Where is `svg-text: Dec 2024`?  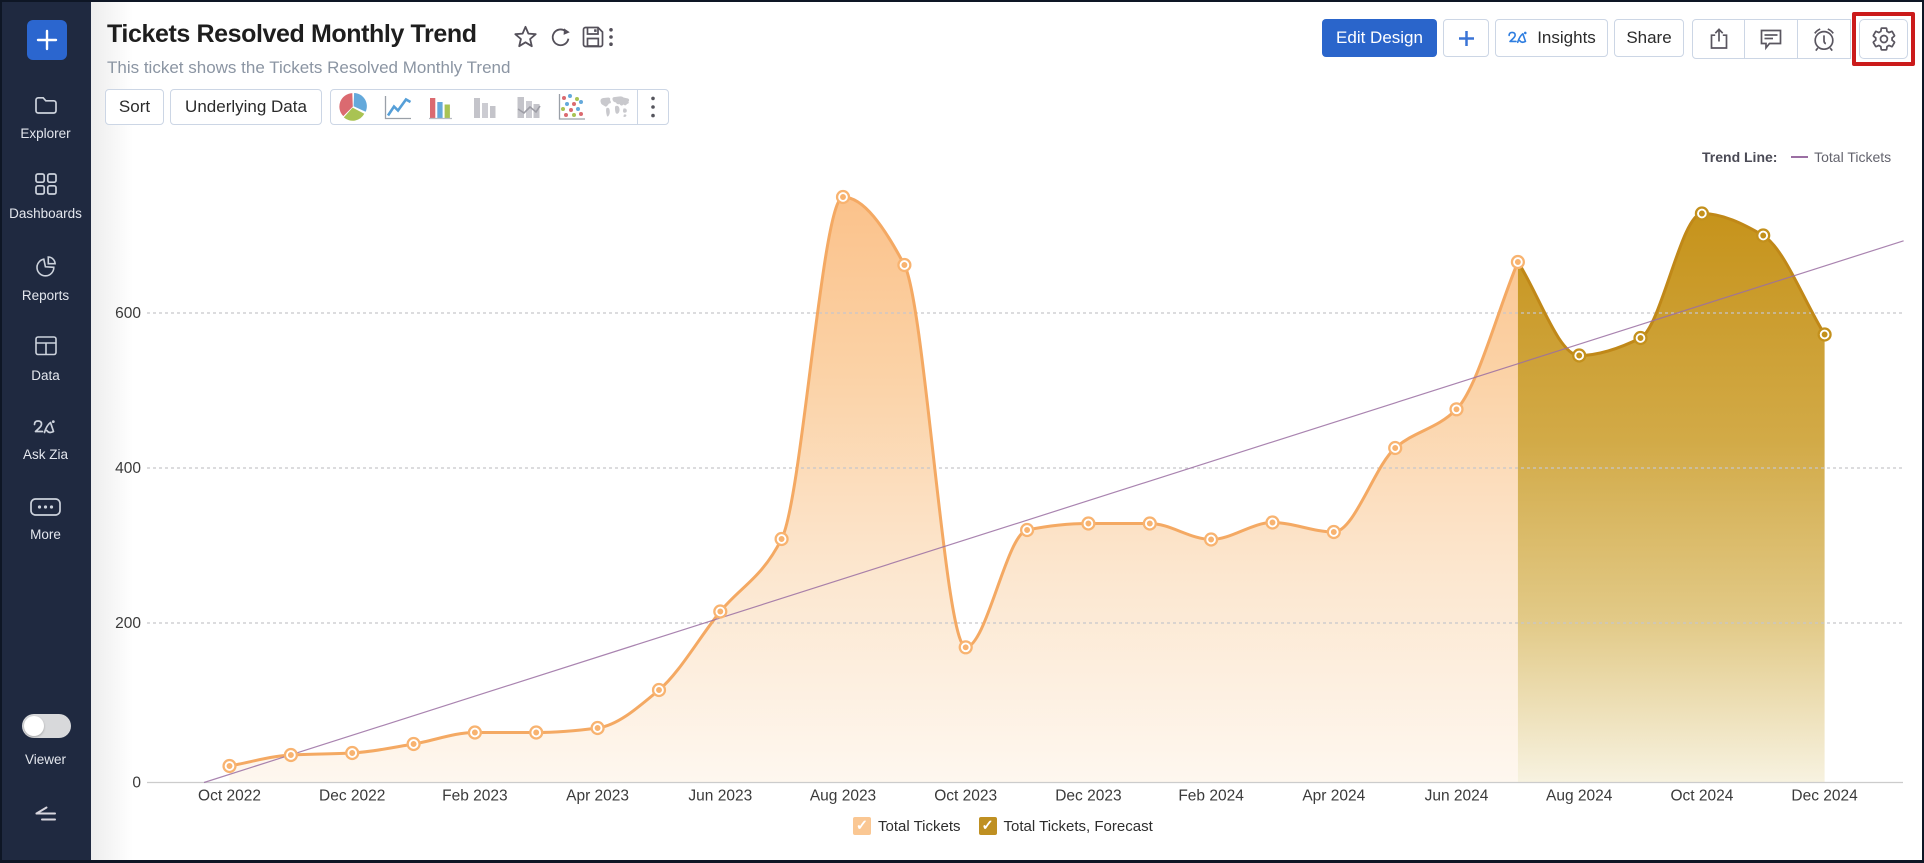
svg-text: Dec 2024 is located at coordinates (1824, 796).